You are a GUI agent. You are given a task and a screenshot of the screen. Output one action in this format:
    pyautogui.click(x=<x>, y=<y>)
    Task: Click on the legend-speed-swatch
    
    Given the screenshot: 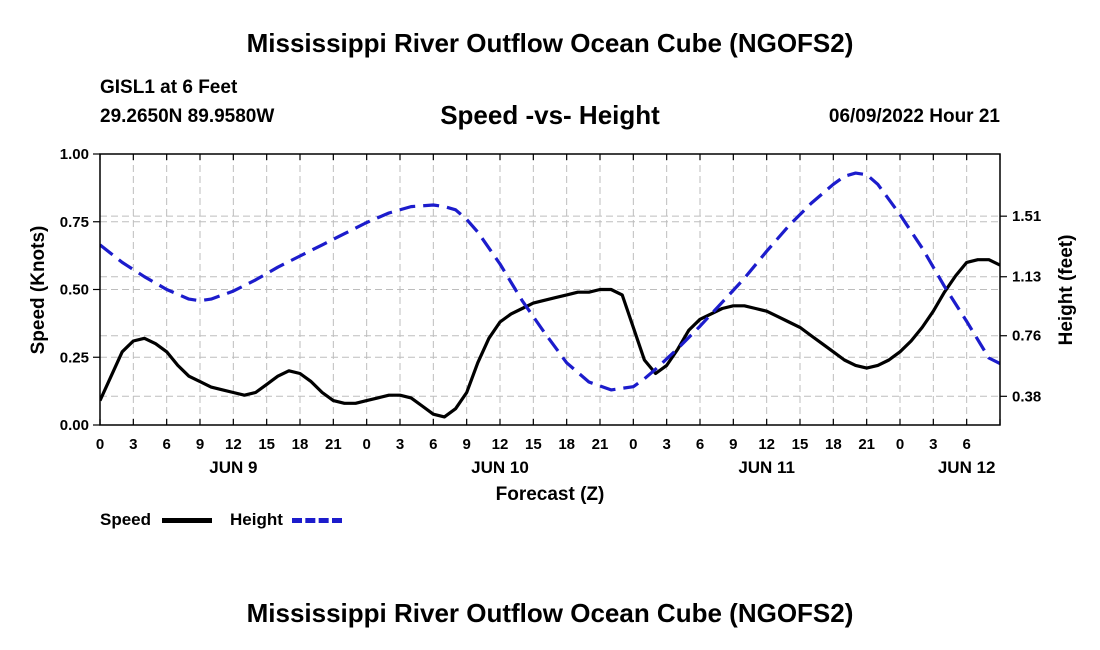 What is the action you would take?
    pyautogui.click(x=187, y=520)
    